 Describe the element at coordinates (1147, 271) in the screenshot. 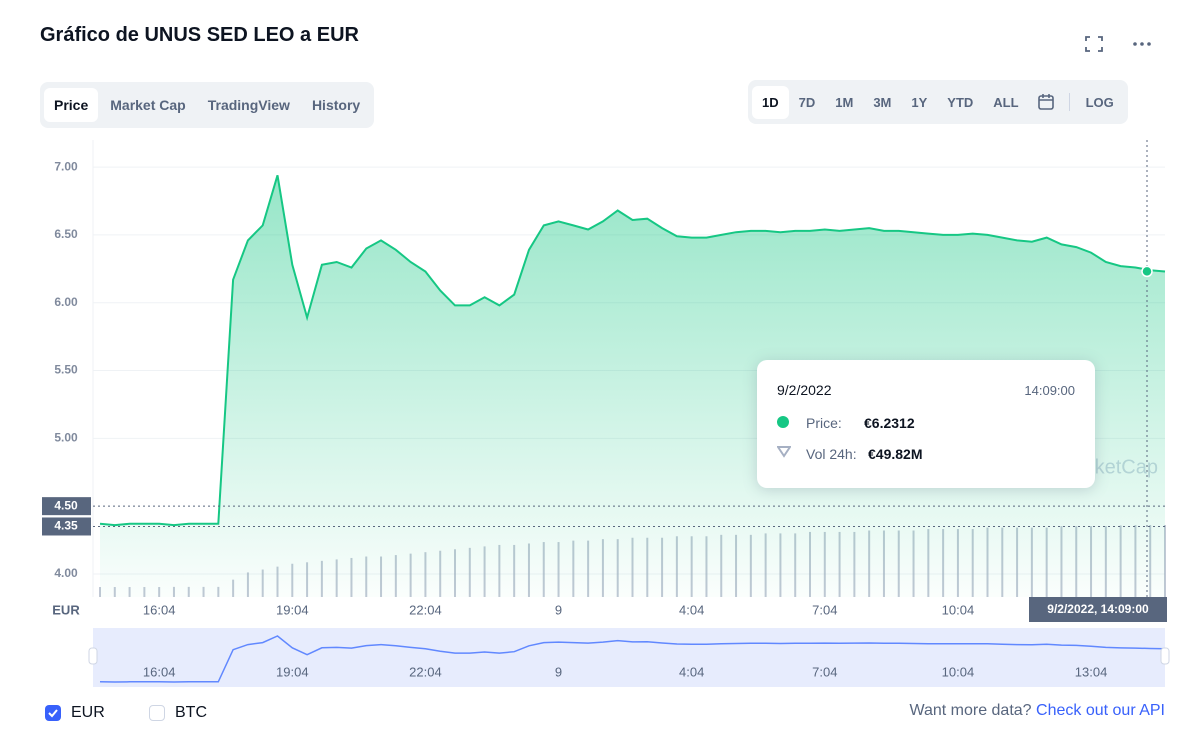

I see `hover-dot` at that location.